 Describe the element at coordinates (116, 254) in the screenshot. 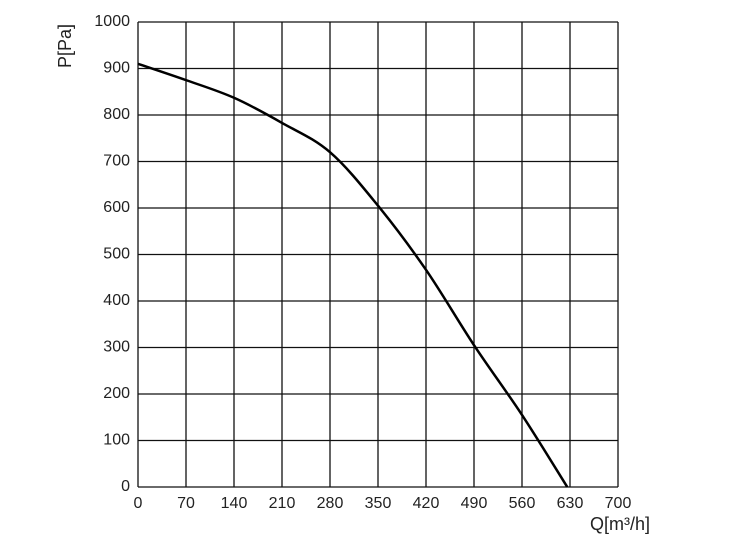

I see `y-tick-label: 500` at that location.